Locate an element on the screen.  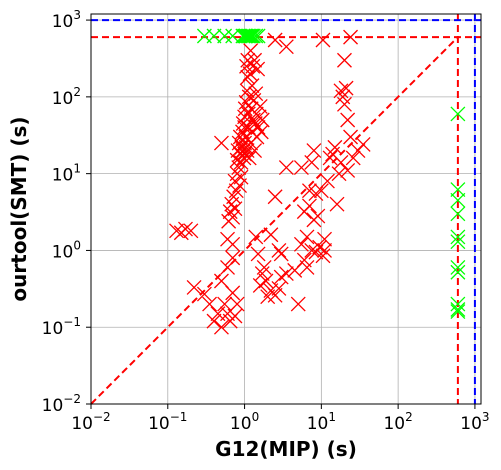
x-tick-label: 10³ is located at coordinates (474, 422).